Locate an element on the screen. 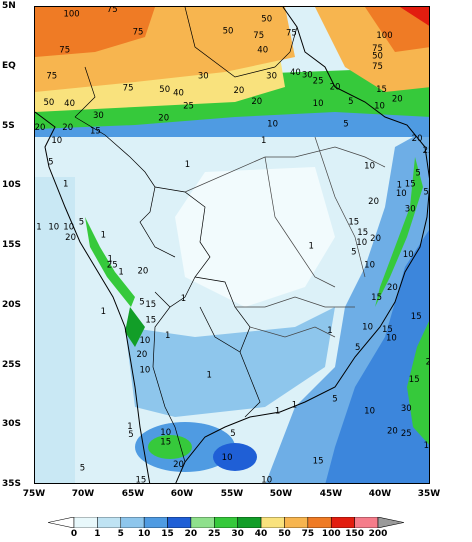 The width and height of the screenshot is (472, 542). colorbar-level-label: 5 is located at coordinates (120, 534).